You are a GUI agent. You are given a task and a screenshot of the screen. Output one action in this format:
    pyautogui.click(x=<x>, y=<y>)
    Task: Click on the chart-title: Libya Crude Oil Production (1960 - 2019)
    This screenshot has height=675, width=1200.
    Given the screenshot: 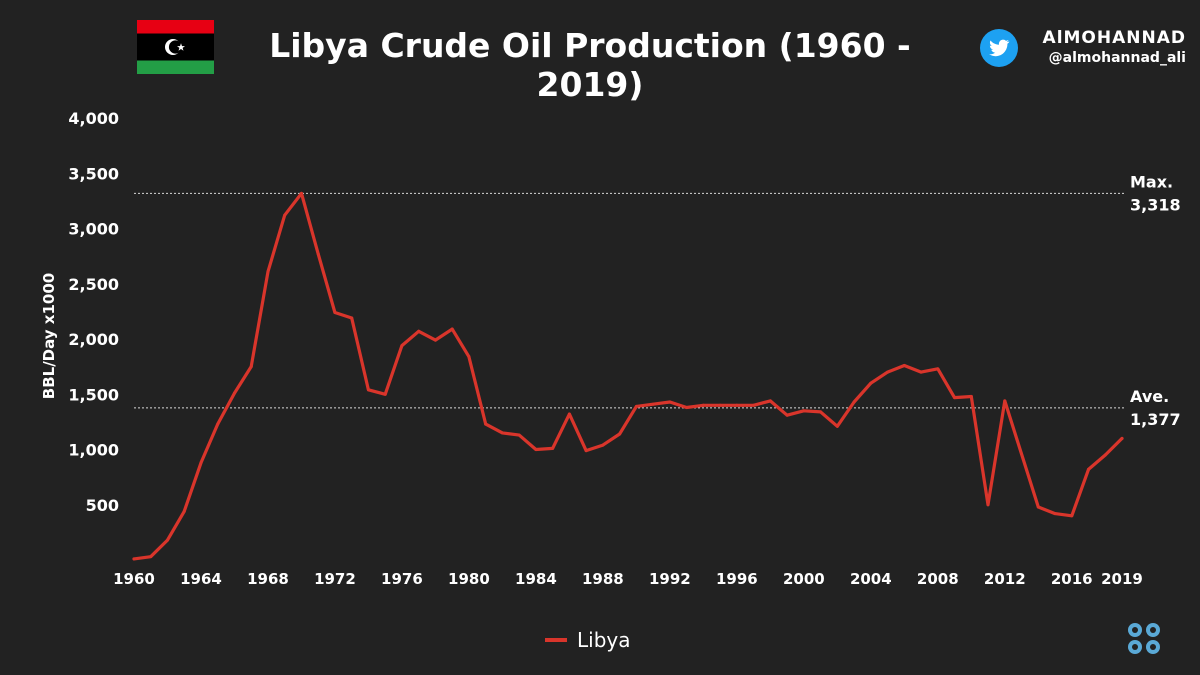 What is the action you would take?
    pyautogui.click(x=590, y=65)
    